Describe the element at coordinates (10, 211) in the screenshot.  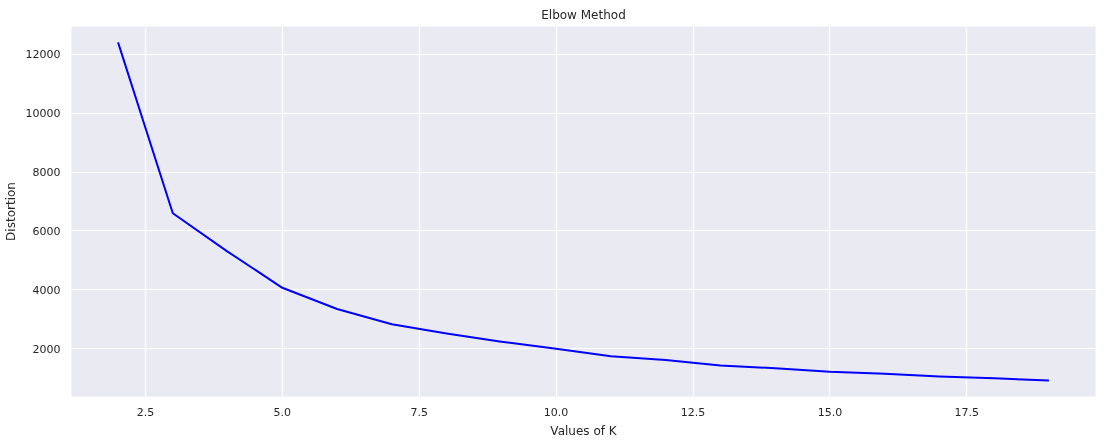
I see `y-axis-title: Distortion` at that location.